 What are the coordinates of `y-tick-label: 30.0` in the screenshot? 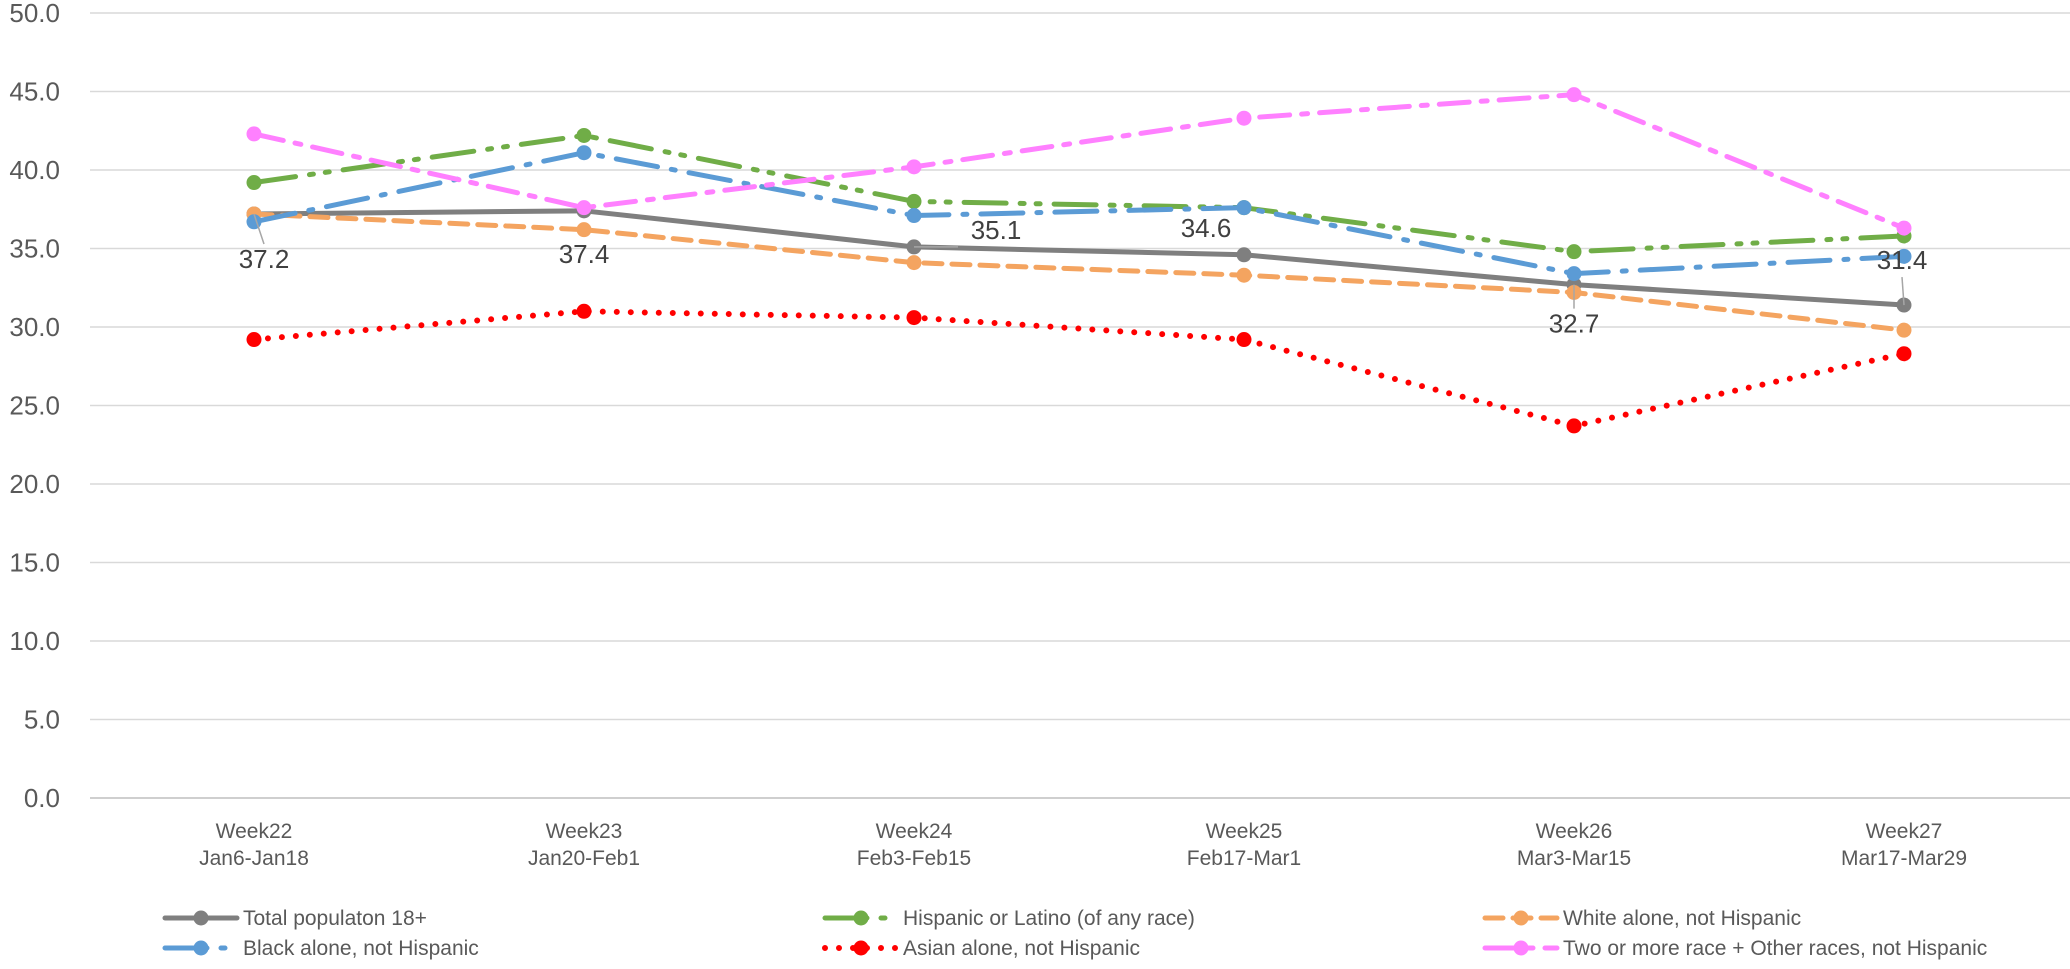 It's located at (34, 327).